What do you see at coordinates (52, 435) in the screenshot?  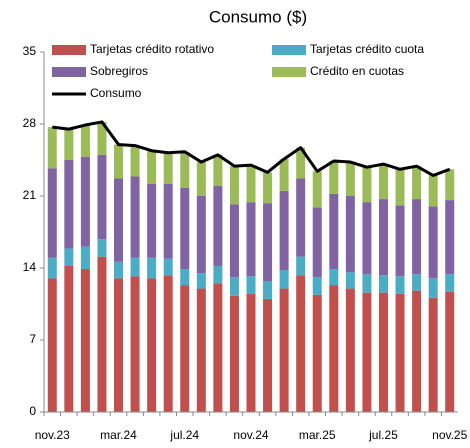 I see `x-tick-label: nov.23` at bounding box center [52, 435].